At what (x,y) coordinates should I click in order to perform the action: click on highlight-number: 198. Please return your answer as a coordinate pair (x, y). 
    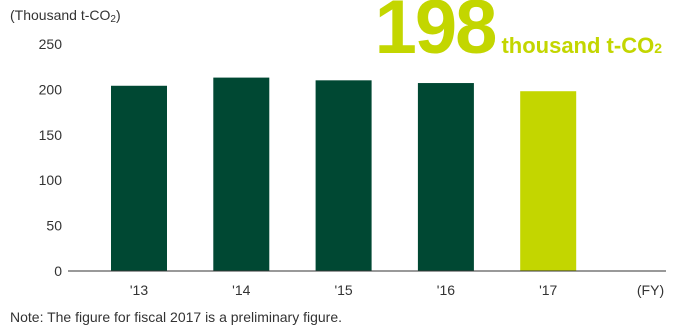
    Looking at the image, I should click on (436, 35).